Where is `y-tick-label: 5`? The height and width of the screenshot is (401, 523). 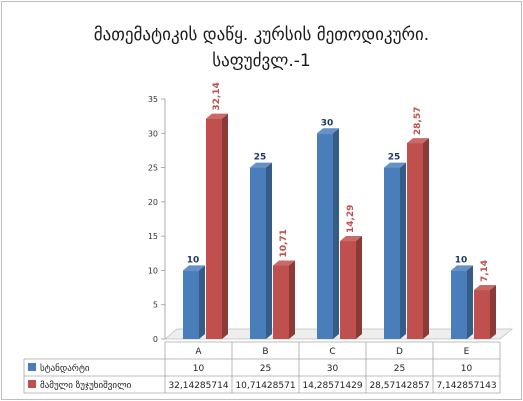
y-tick-label: 5 is located at coordinates (155, 305).